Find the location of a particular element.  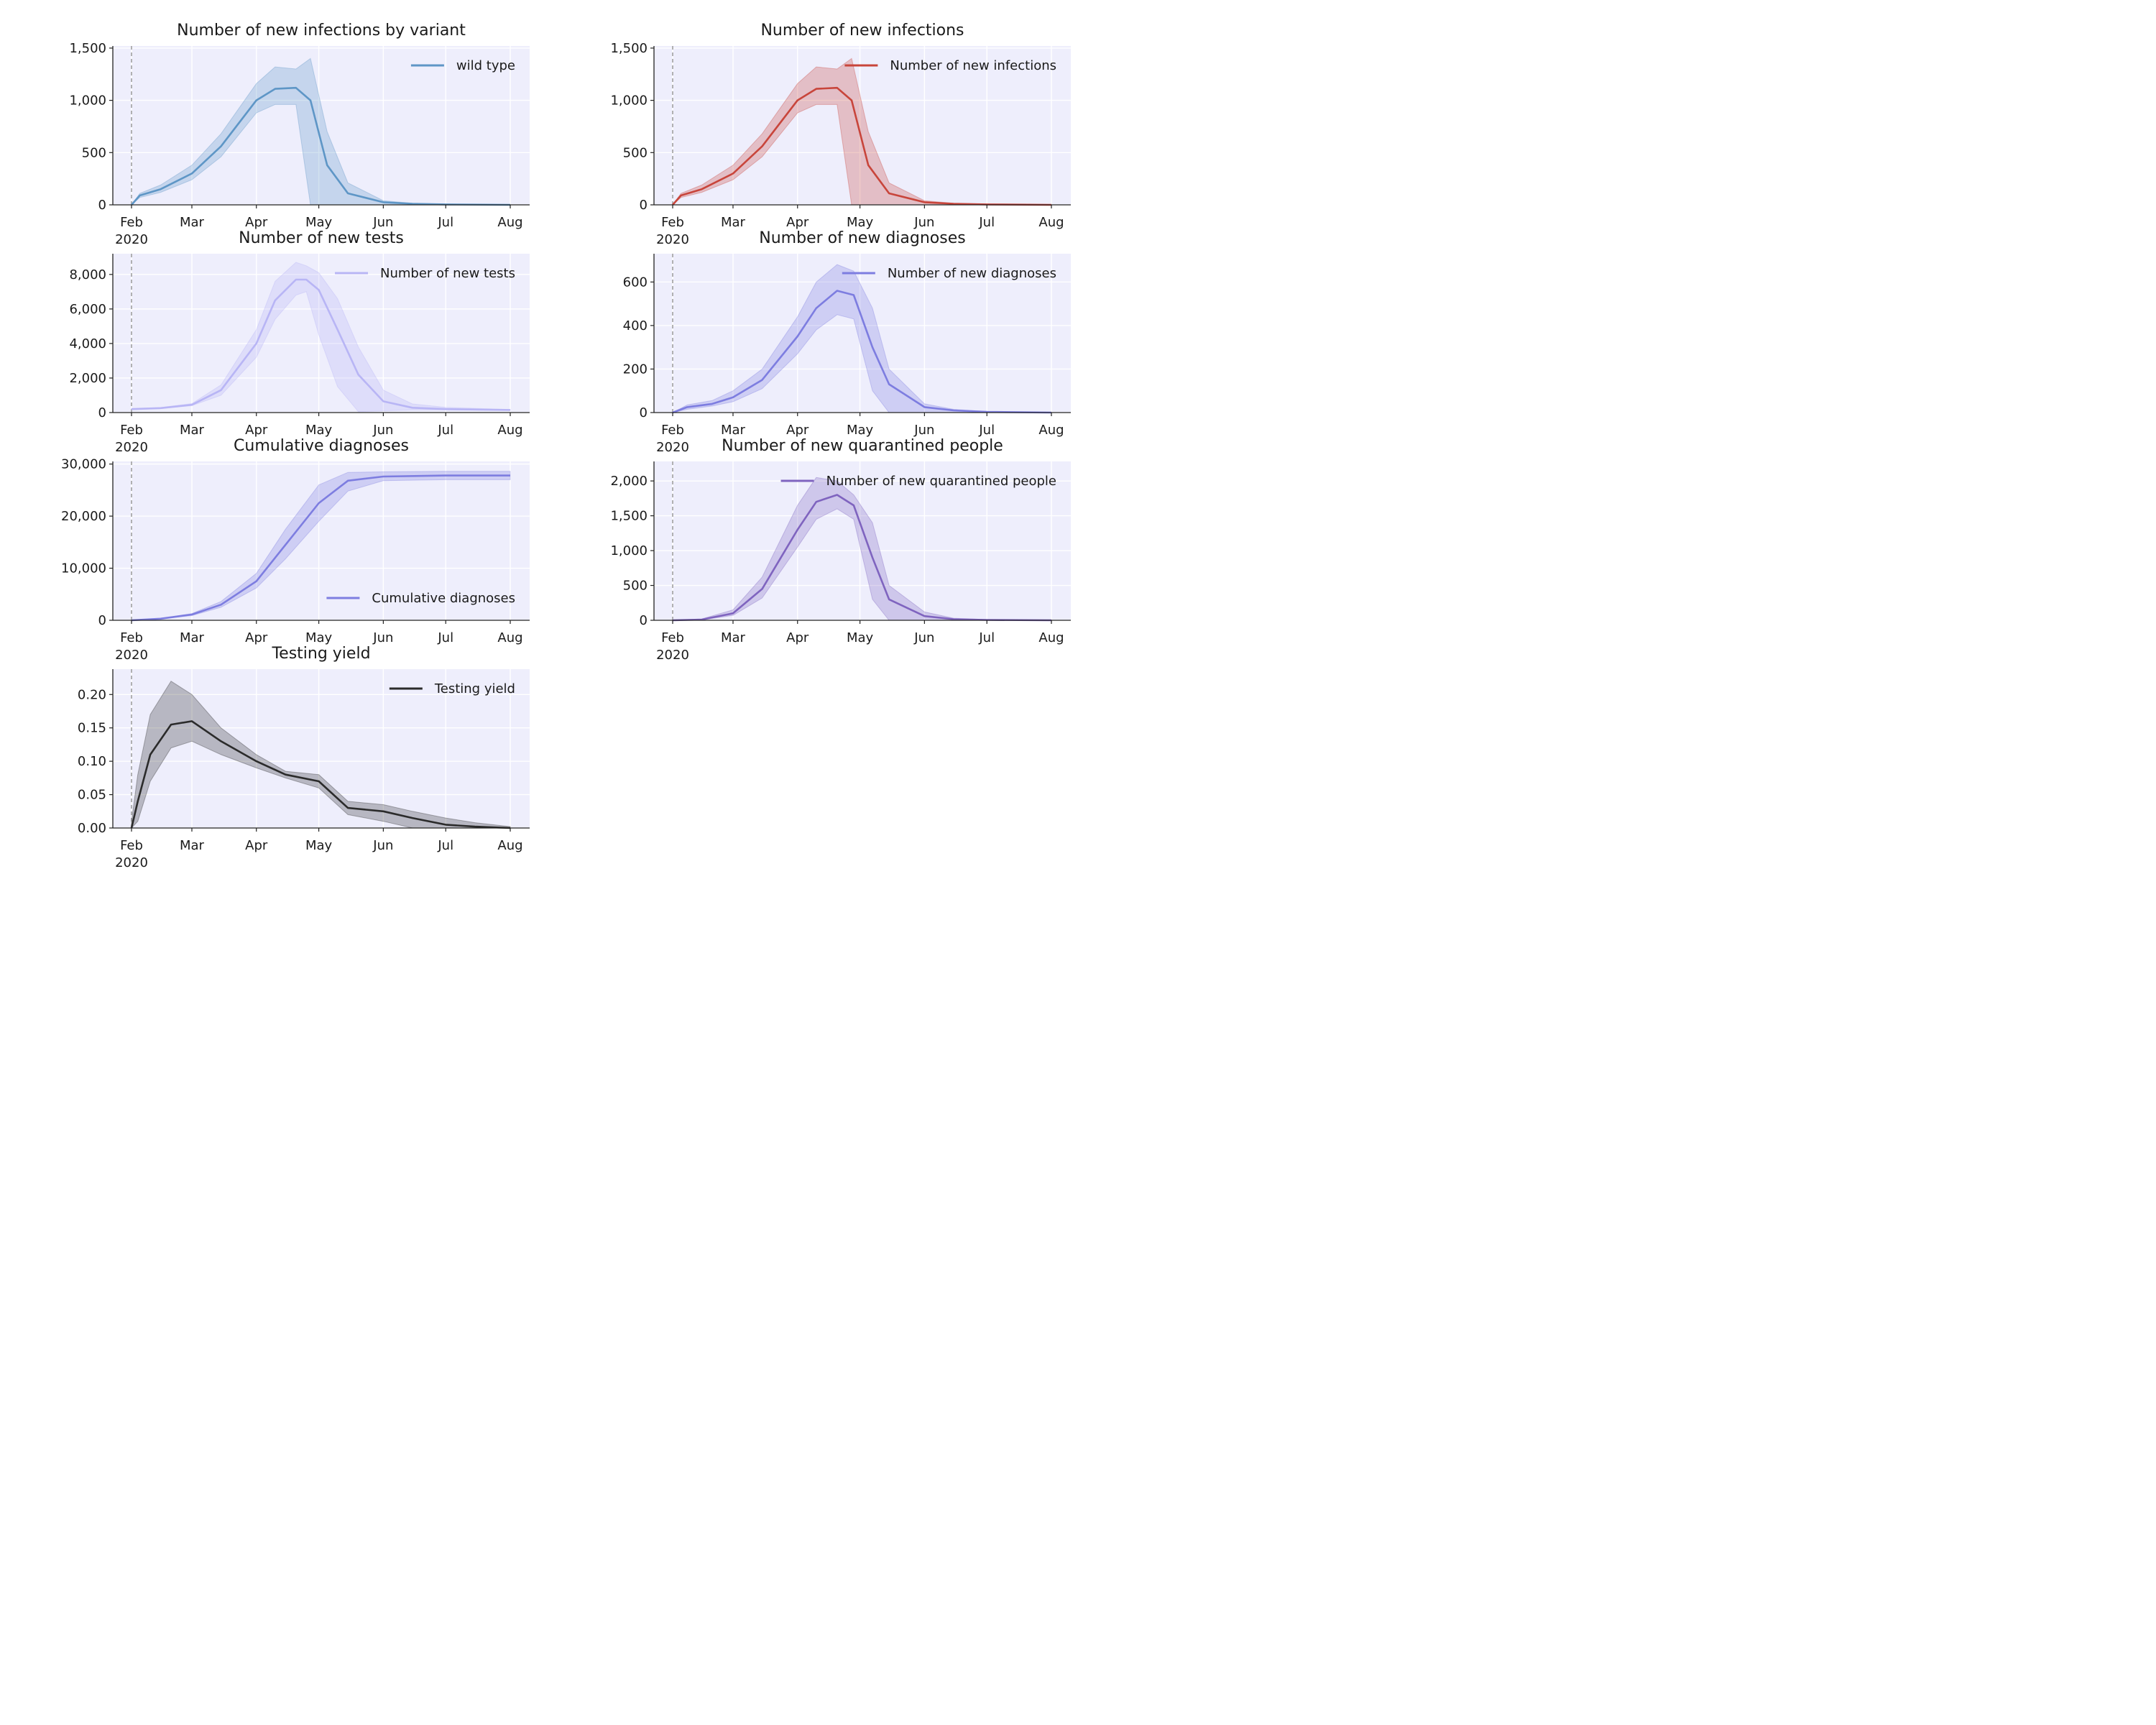

chart-title: Number of new tests is located at coordinates (321, 238).